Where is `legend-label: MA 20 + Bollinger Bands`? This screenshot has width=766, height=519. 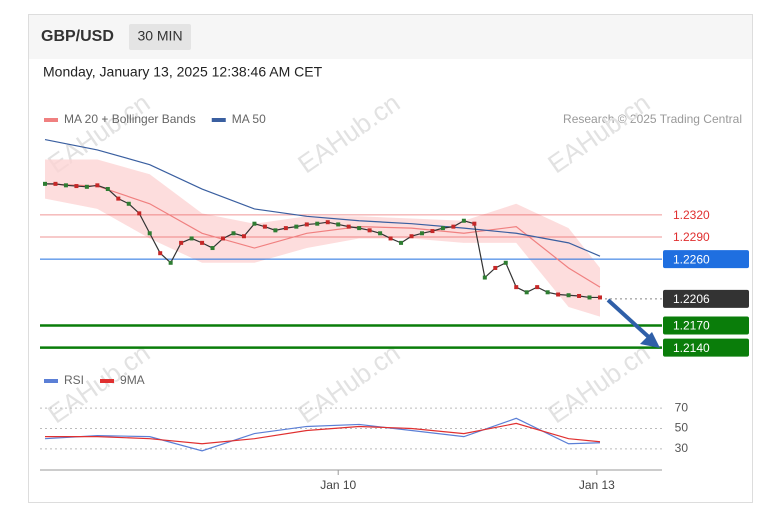
legend-label: MA 20 + Bollinger Bands is located at coordinates (130, 119).